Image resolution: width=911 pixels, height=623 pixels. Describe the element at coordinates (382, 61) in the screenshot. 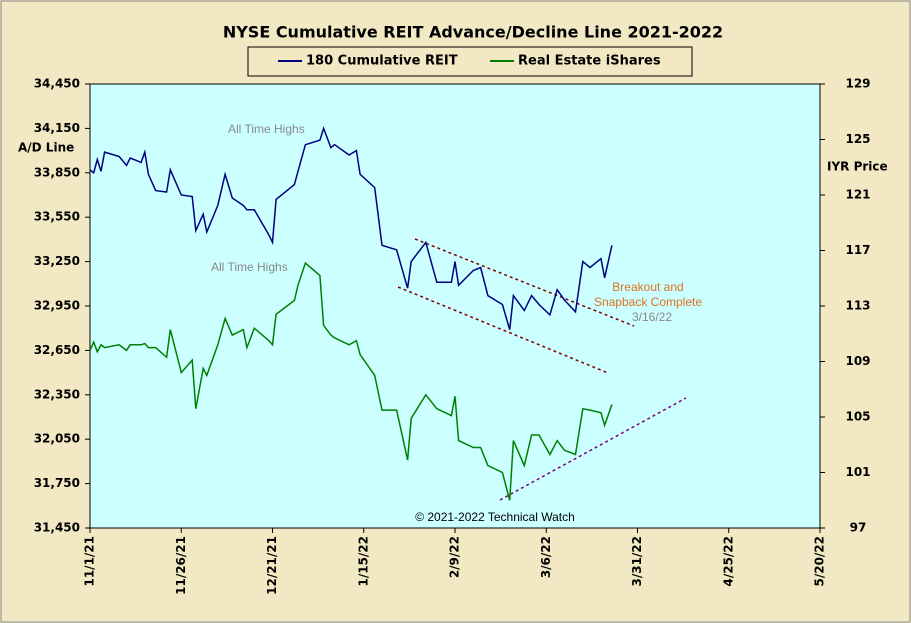

I see `legend-label: 180 Cumulative REIT` at that location.